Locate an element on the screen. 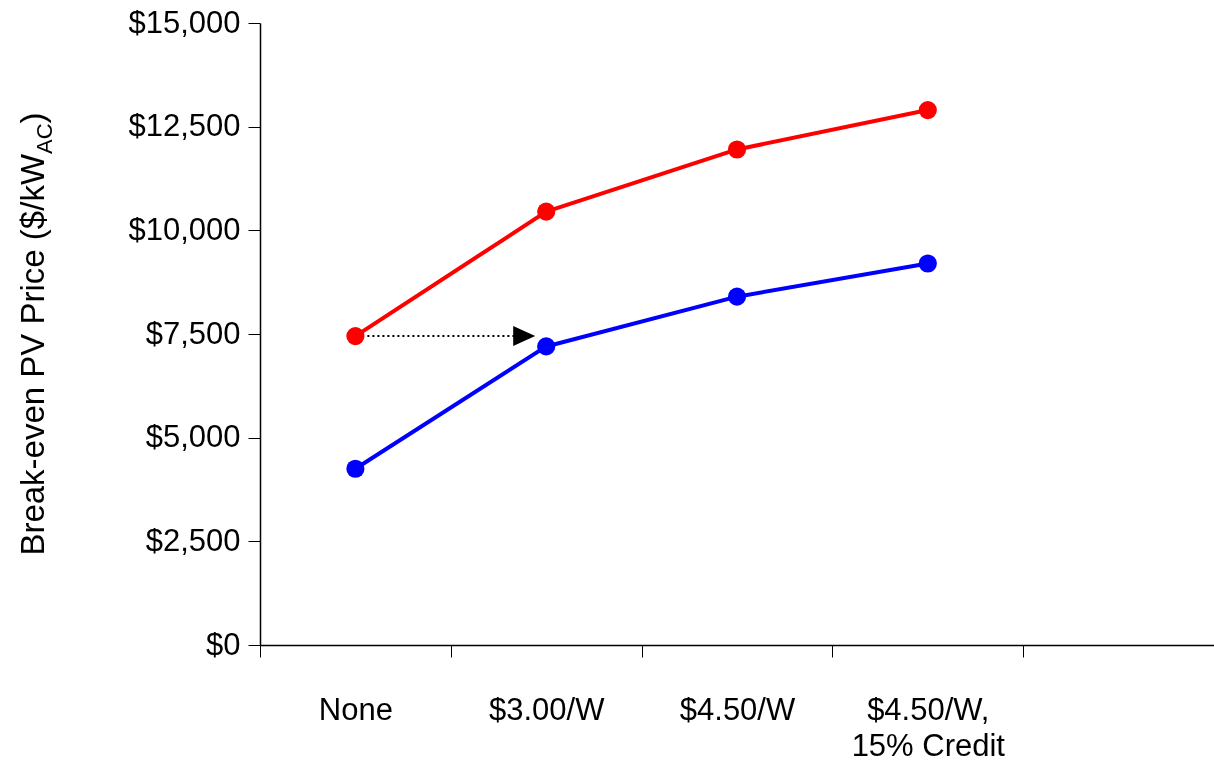 The image size is (1214, 780). y-tick-label: $5,000 is located at coordinates (193, 437).